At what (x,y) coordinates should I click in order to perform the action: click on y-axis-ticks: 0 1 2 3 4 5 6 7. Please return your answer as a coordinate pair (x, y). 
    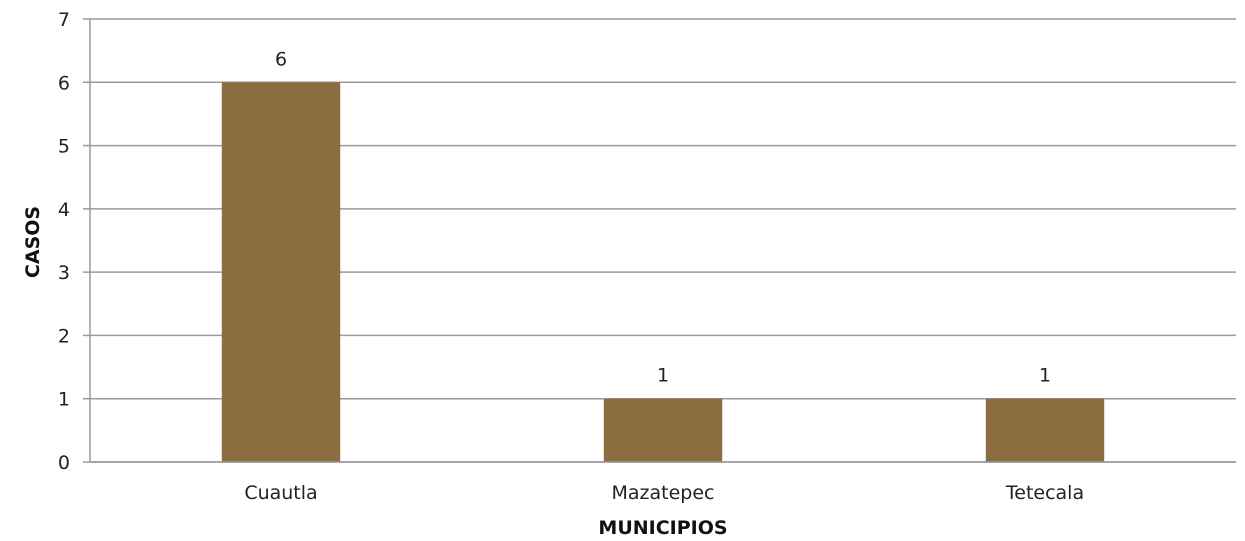
    Looking at the image, I should click on (64, 241).